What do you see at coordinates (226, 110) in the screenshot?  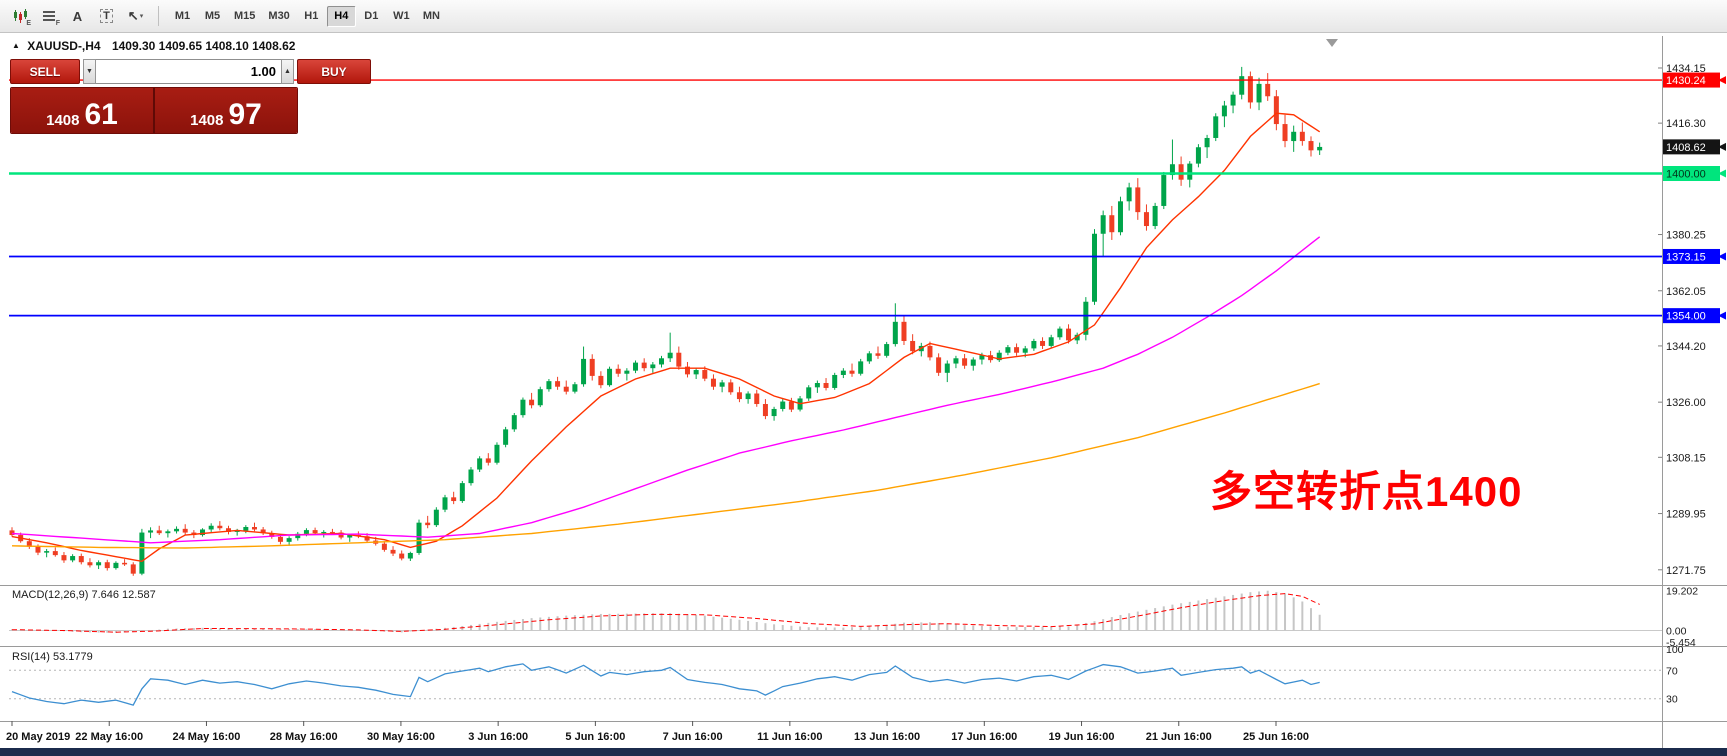 I see `buy-price: 1408 97` at bounding box center [226, 110].